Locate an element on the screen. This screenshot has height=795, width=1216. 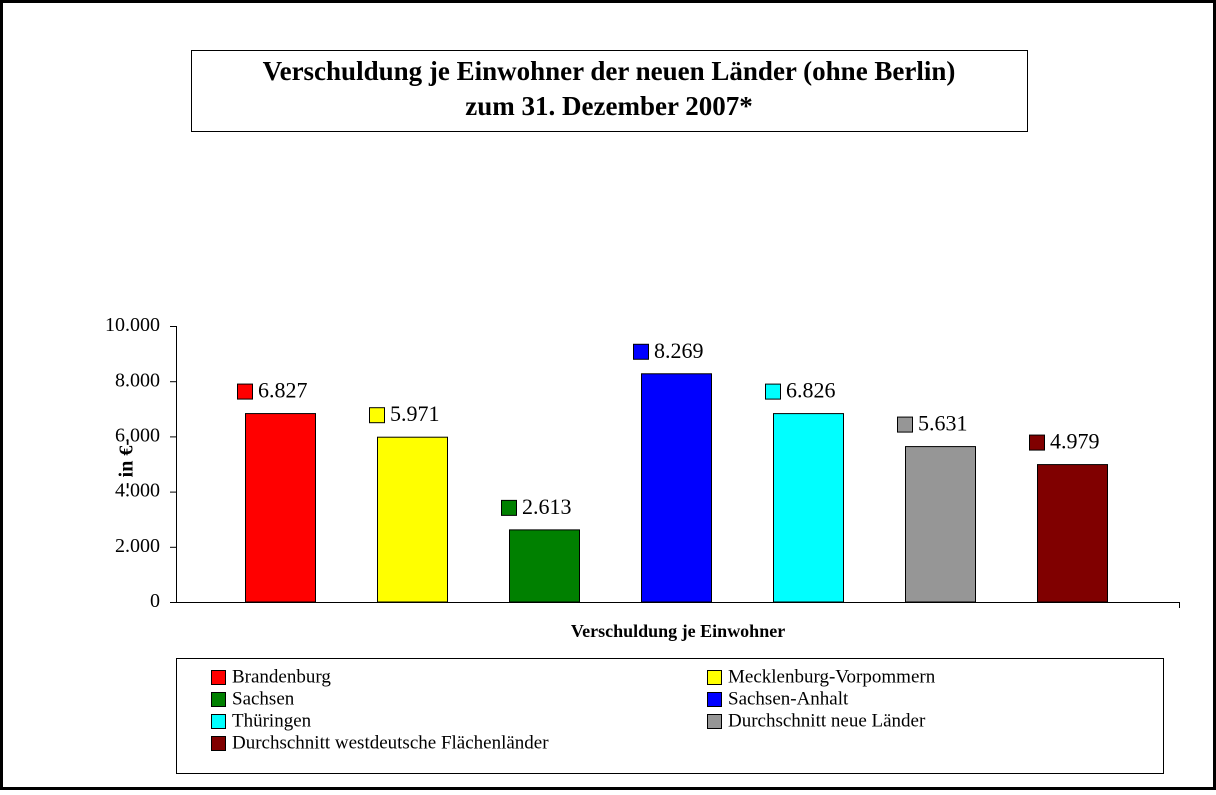
value-label: 8.269 is located at coordinates (679, 350).